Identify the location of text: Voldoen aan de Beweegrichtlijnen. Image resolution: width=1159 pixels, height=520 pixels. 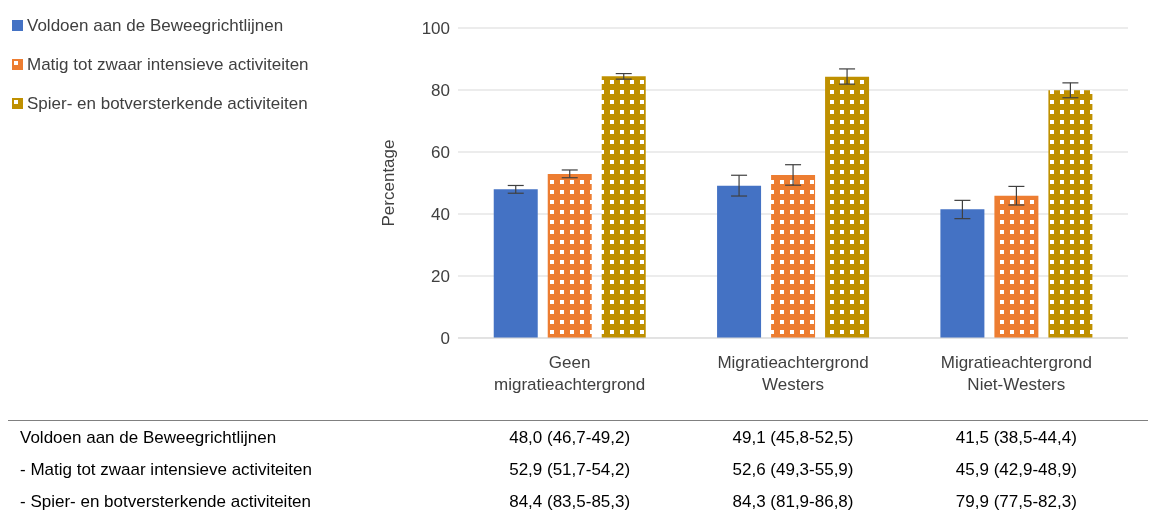
(148, 438).